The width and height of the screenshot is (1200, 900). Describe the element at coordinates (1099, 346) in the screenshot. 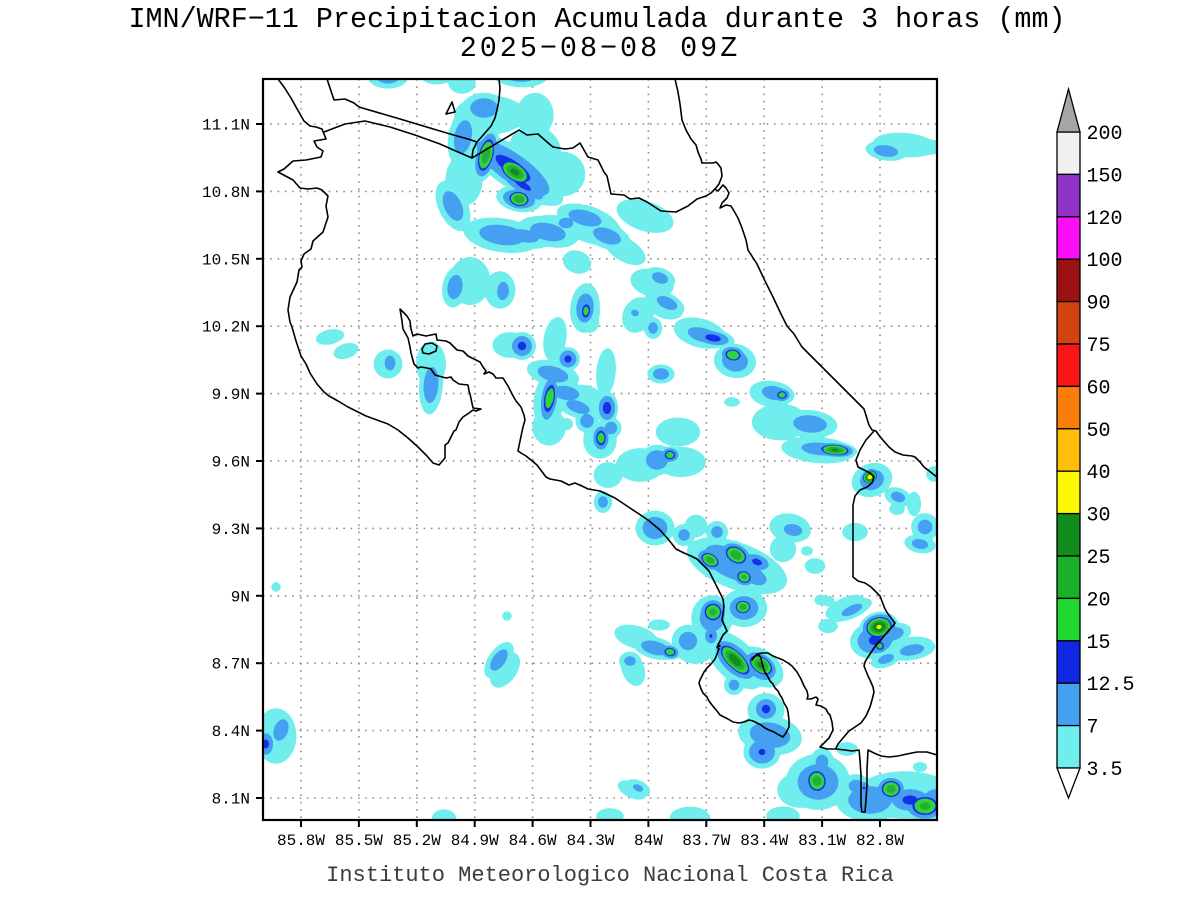

I see `svg-text: 75` at that location.